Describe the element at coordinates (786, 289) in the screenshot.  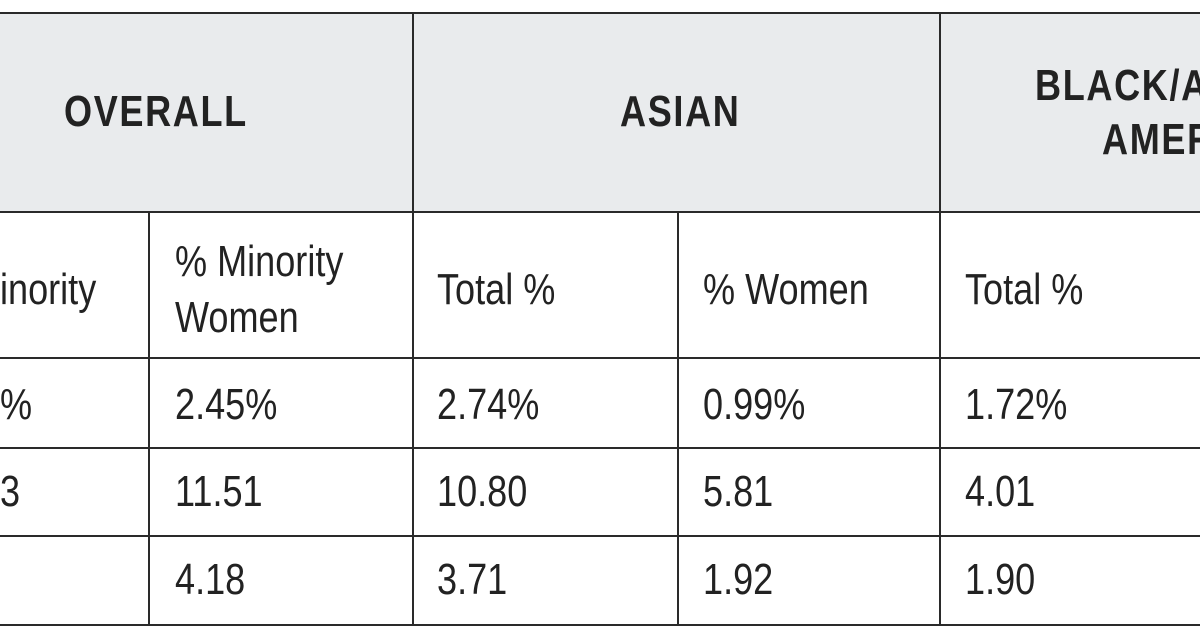
I see `column-header: % Women` at that location.